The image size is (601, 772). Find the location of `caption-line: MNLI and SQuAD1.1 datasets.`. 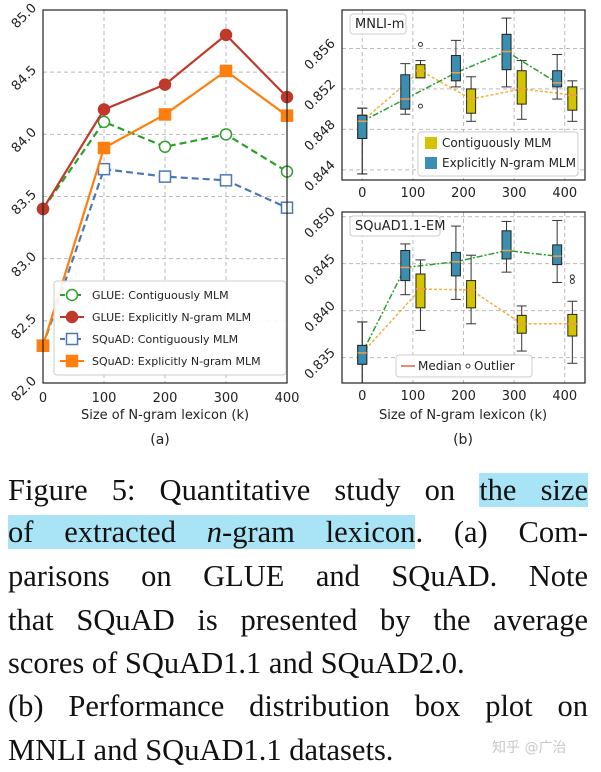

caption-line: MNLI and SQuAD1.1 datasets. is located at coordinates (298, 750).